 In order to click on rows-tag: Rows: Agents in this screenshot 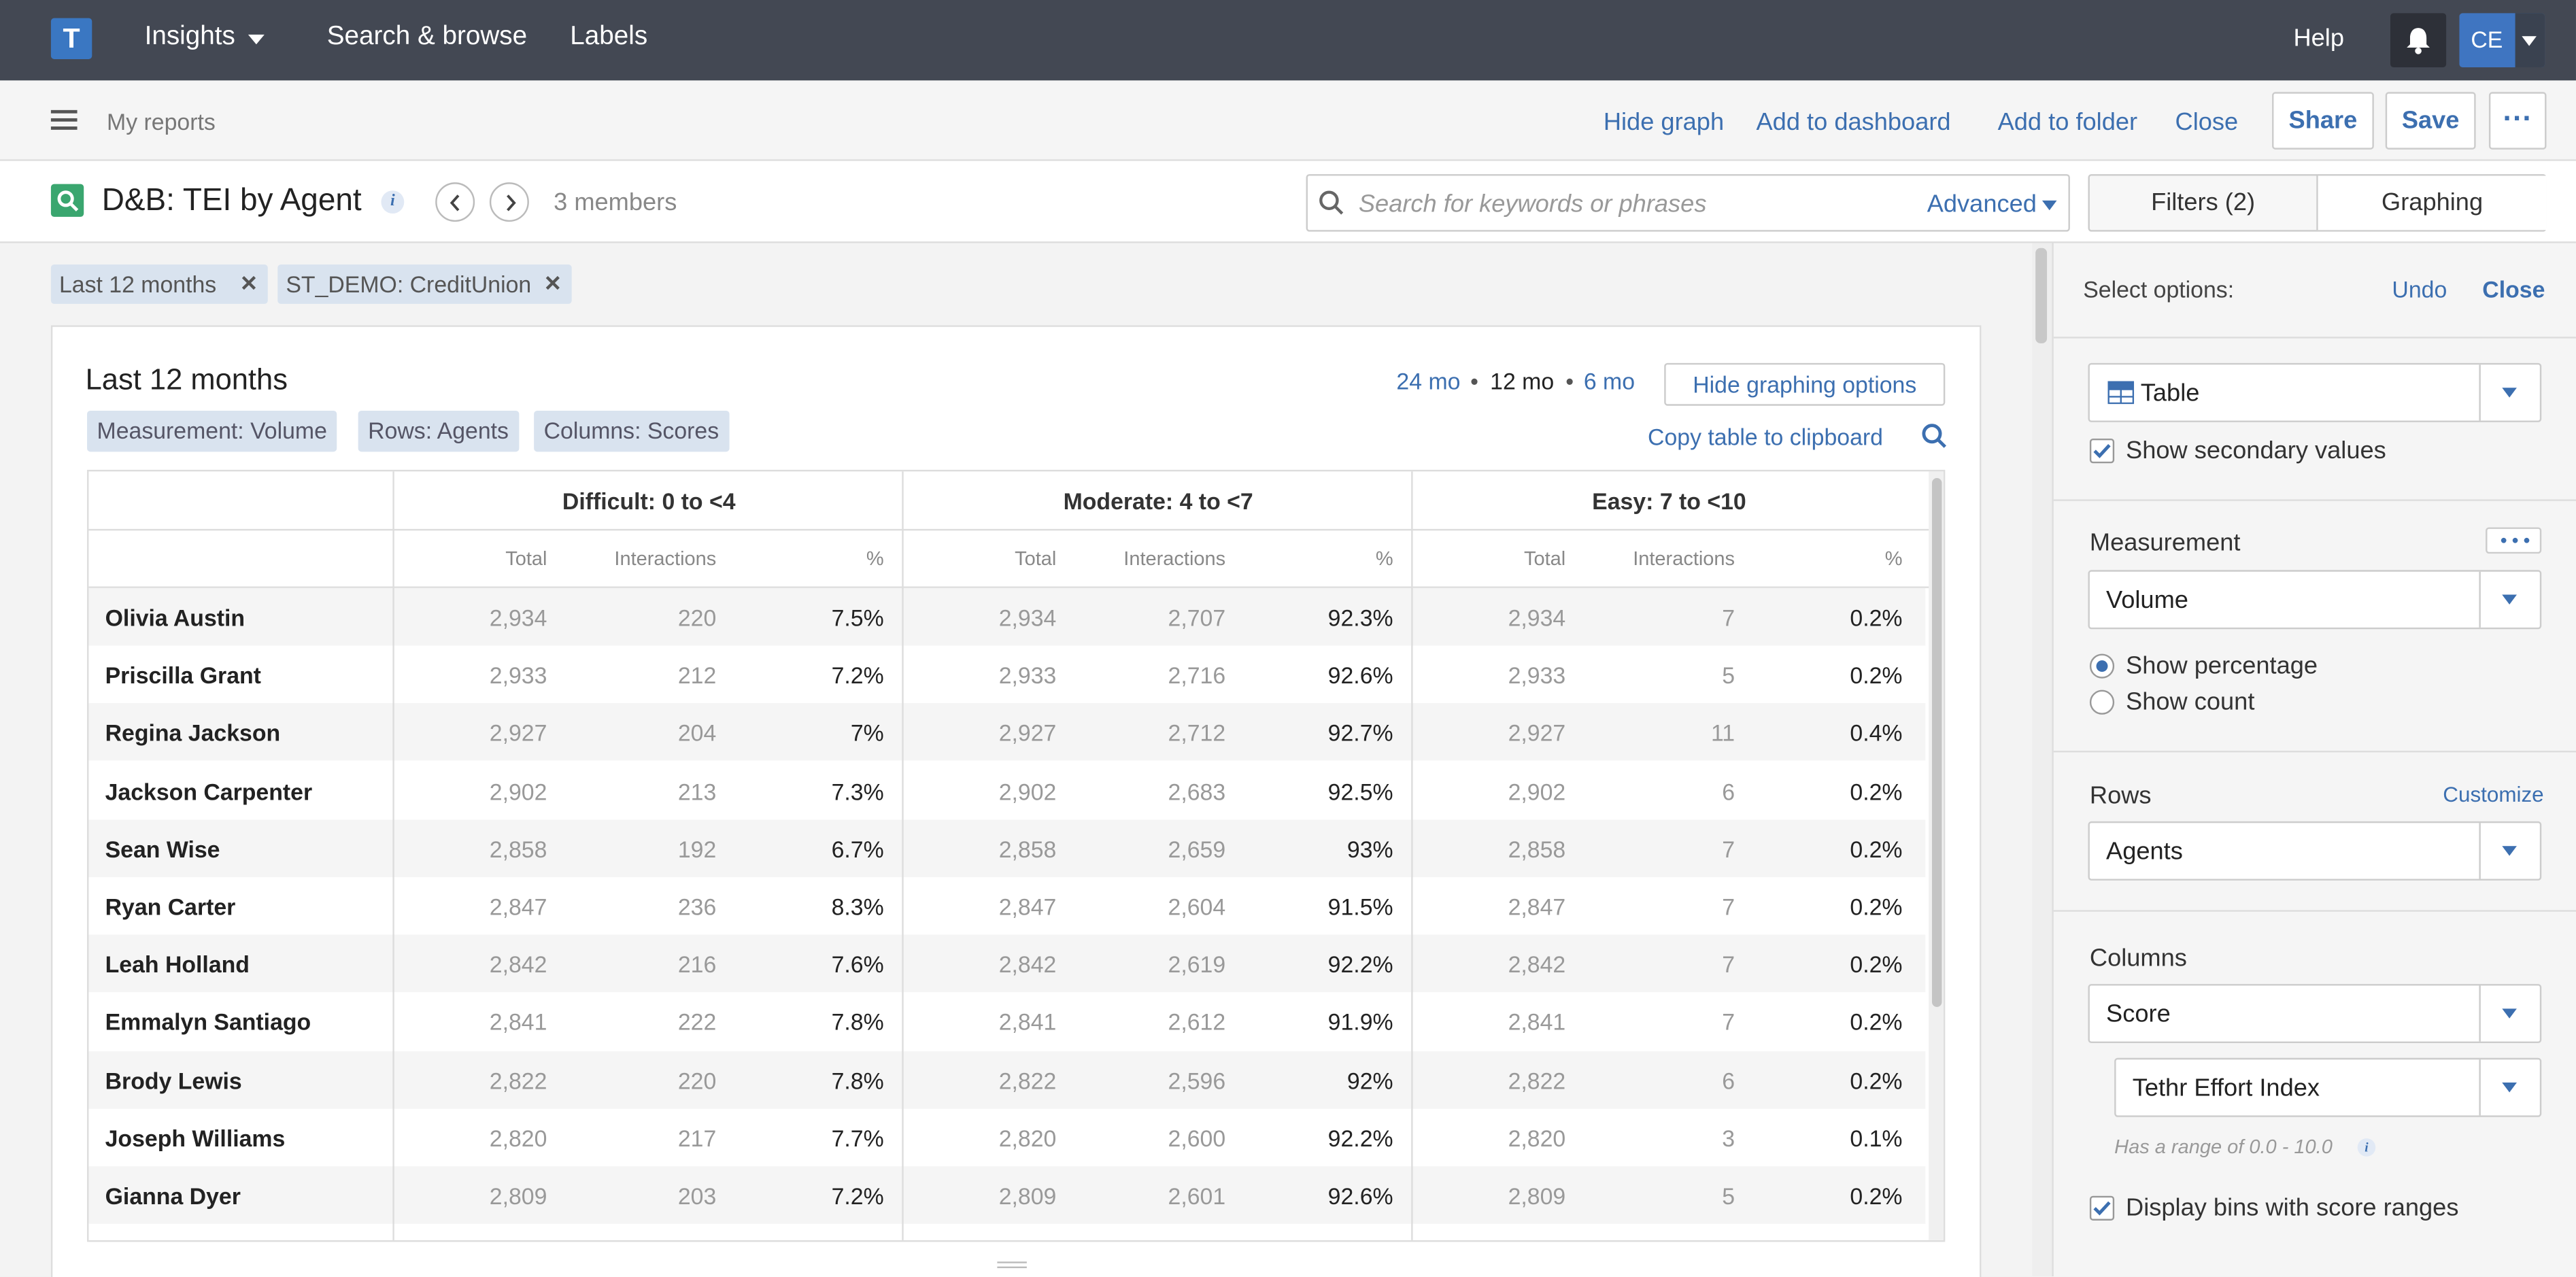, I will do `click(438, 431)`.